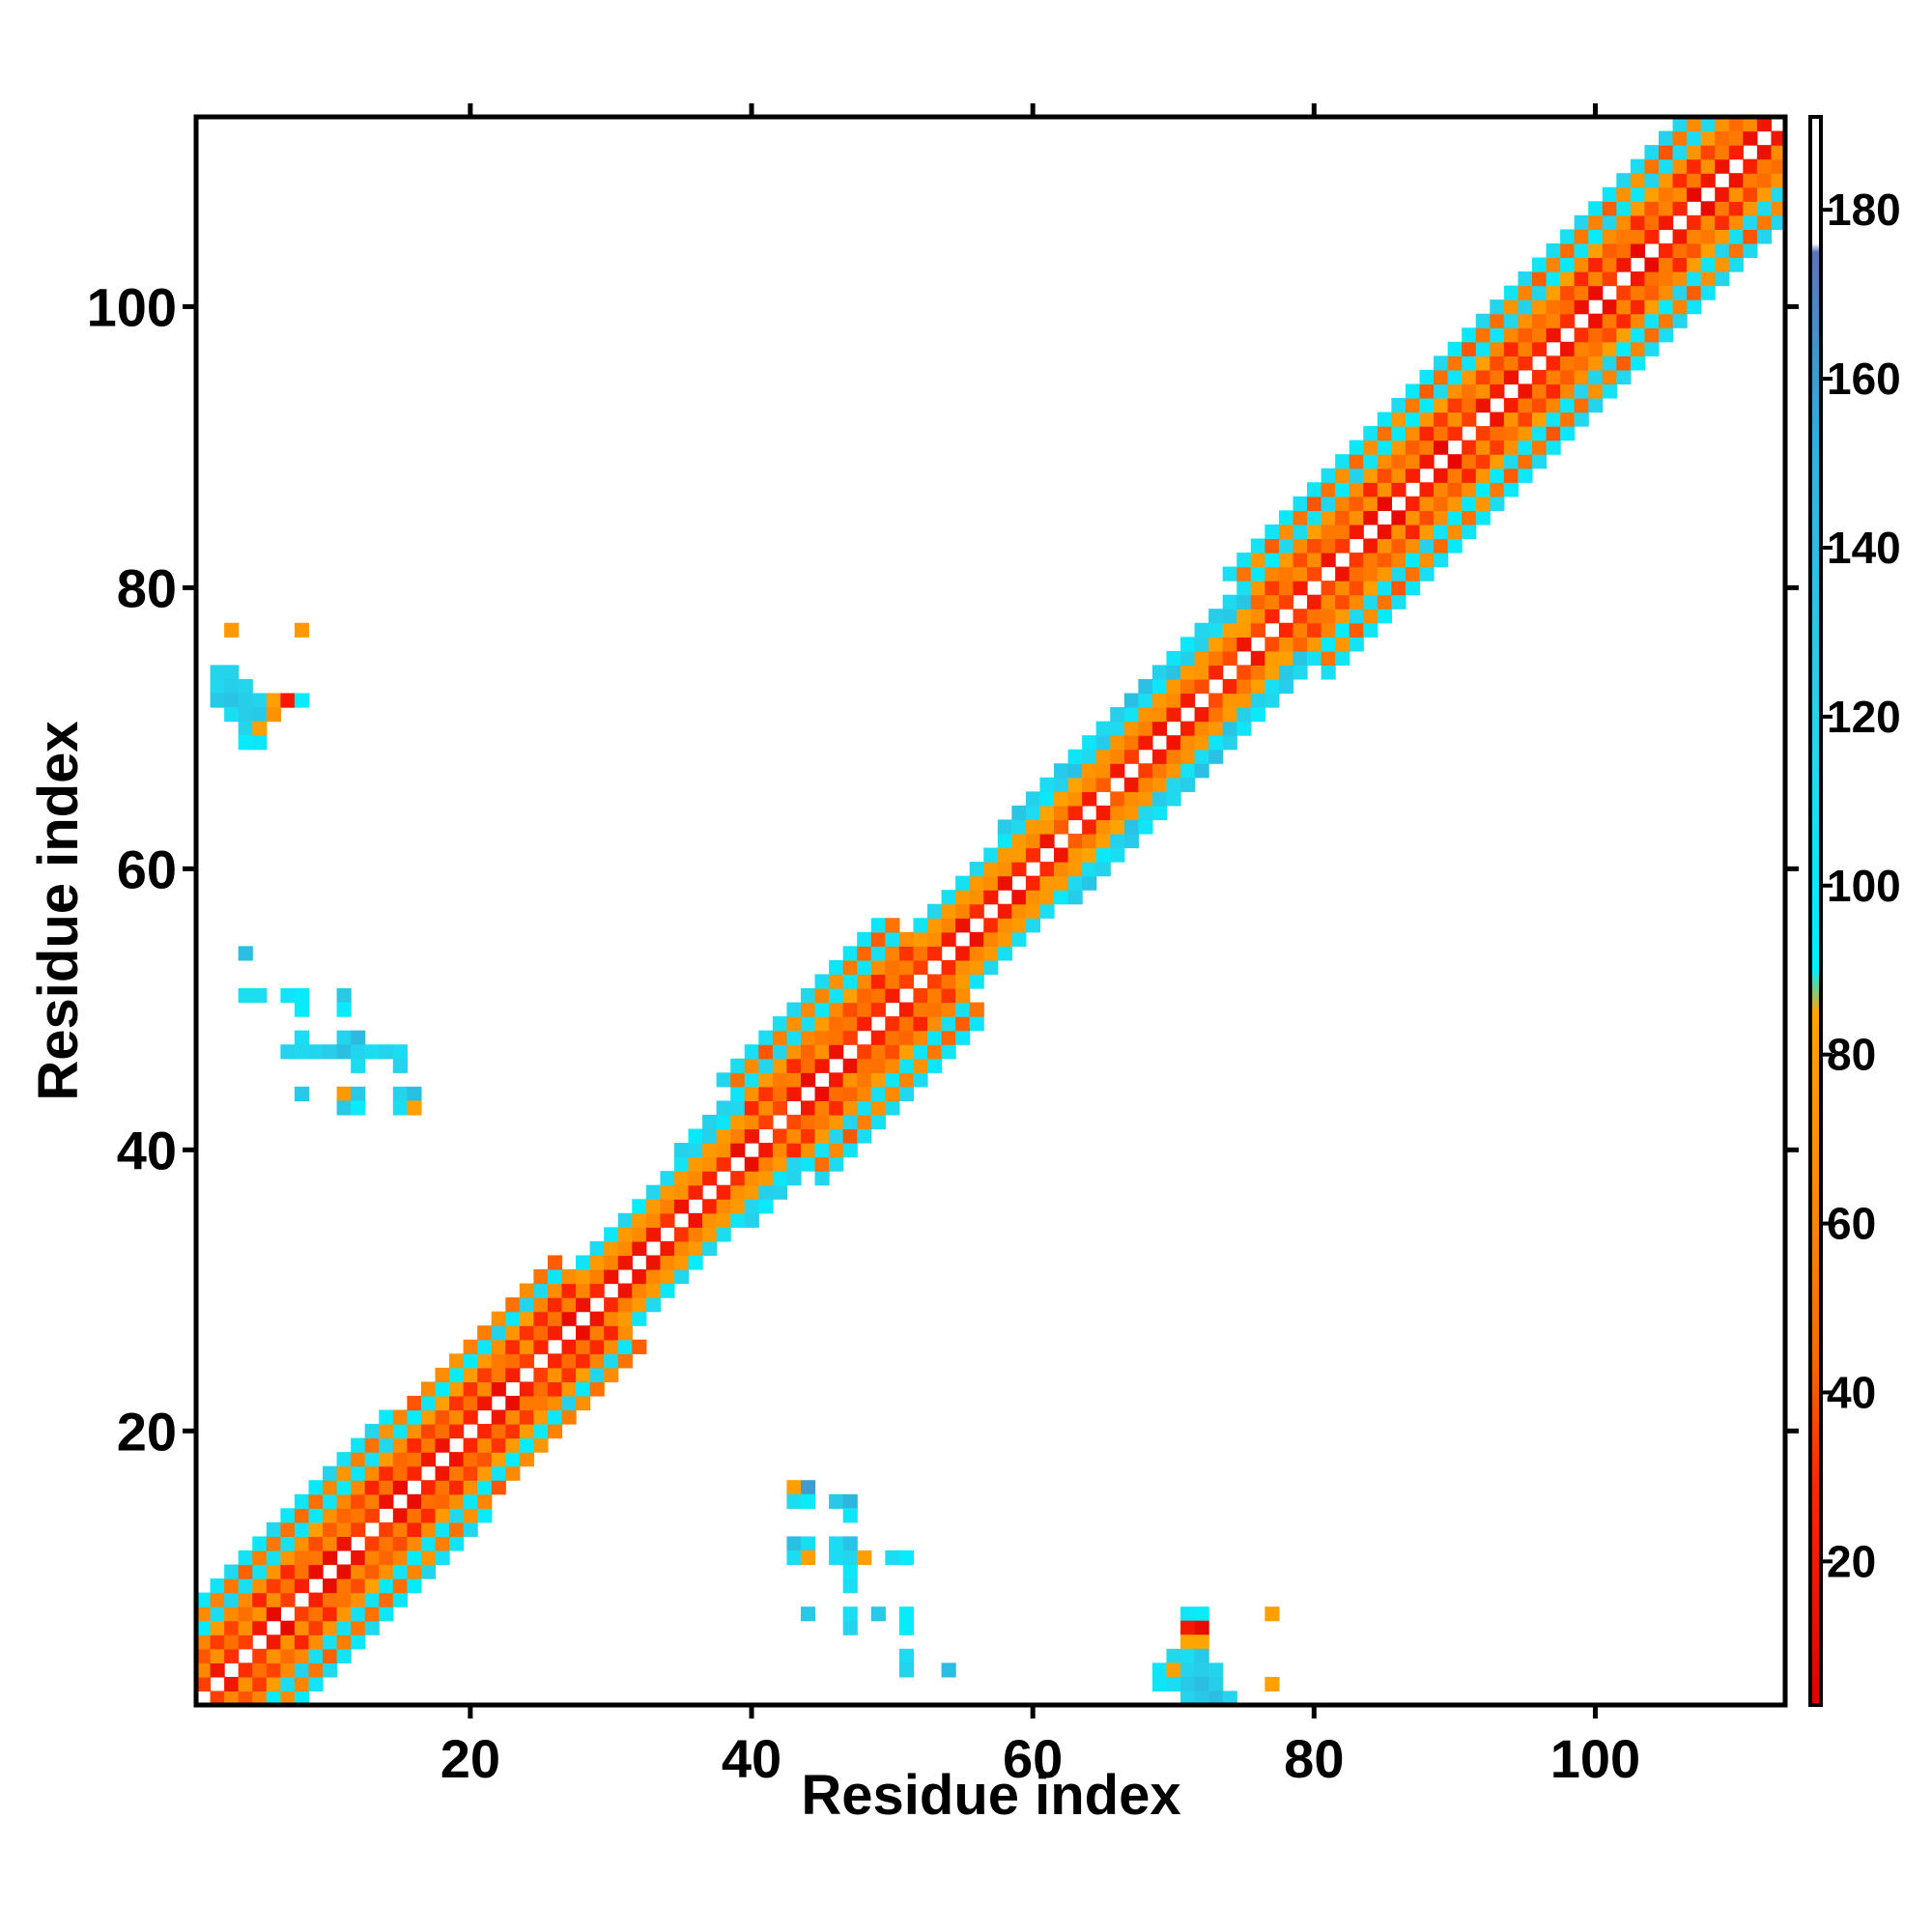  What do you see at coordinates (1314, 1758) in the screenshot?
I see `x-tick-label: 80` at bounding box center [1314, 1758].